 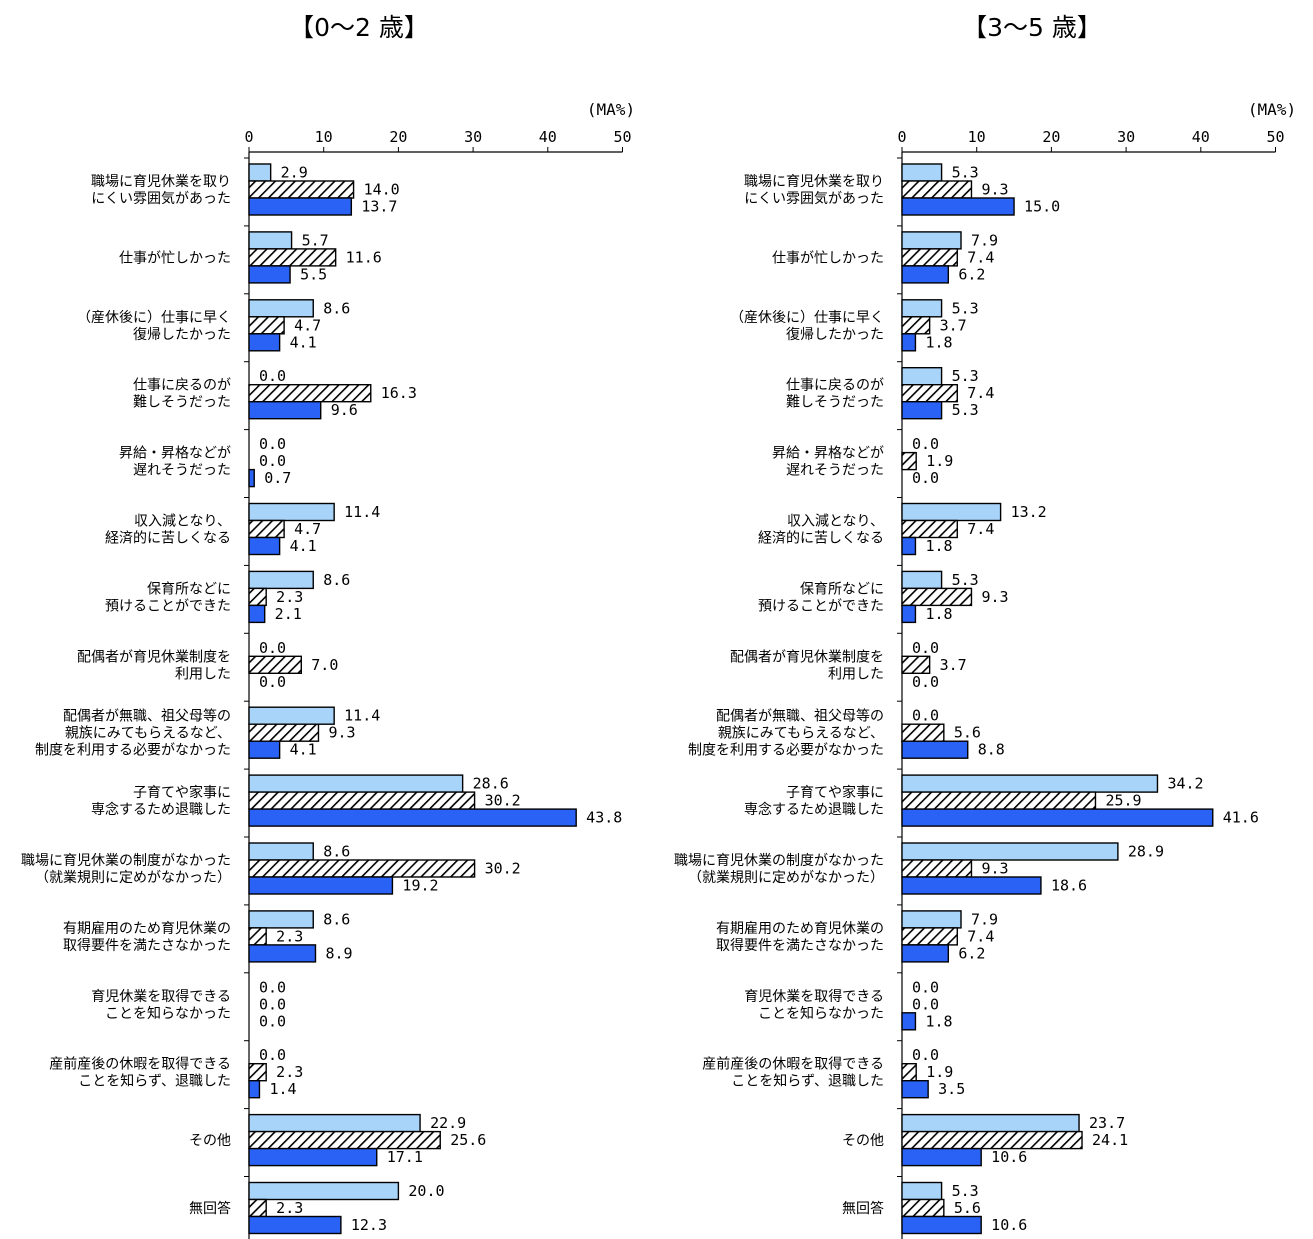 I want to click on category-label: 仕事が忙しかった, so click(x=175, y=258).